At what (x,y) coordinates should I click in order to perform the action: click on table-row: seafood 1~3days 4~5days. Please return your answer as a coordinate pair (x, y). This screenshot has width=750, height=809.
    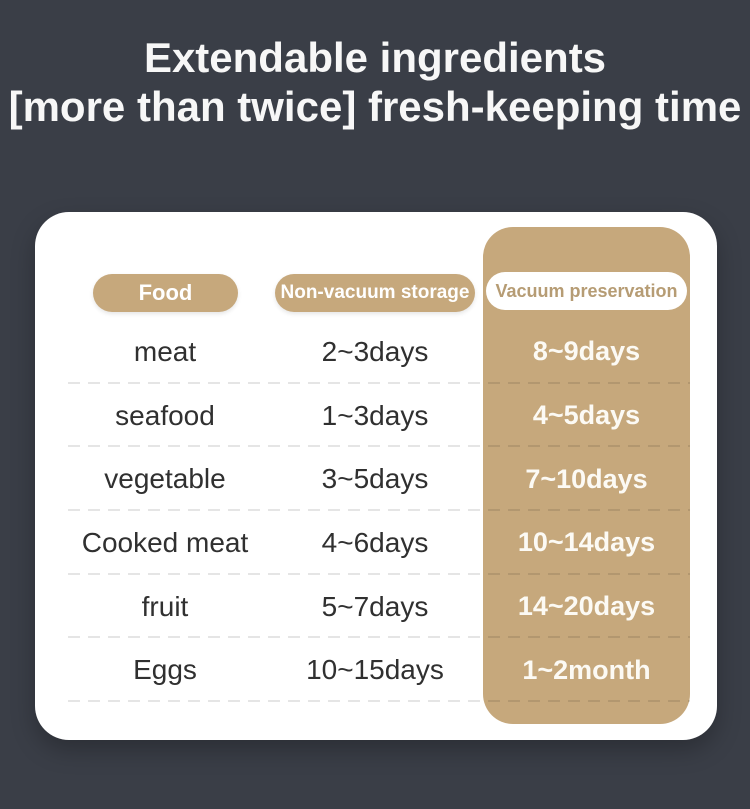
    Looking at the image, I should click on (376, 416).